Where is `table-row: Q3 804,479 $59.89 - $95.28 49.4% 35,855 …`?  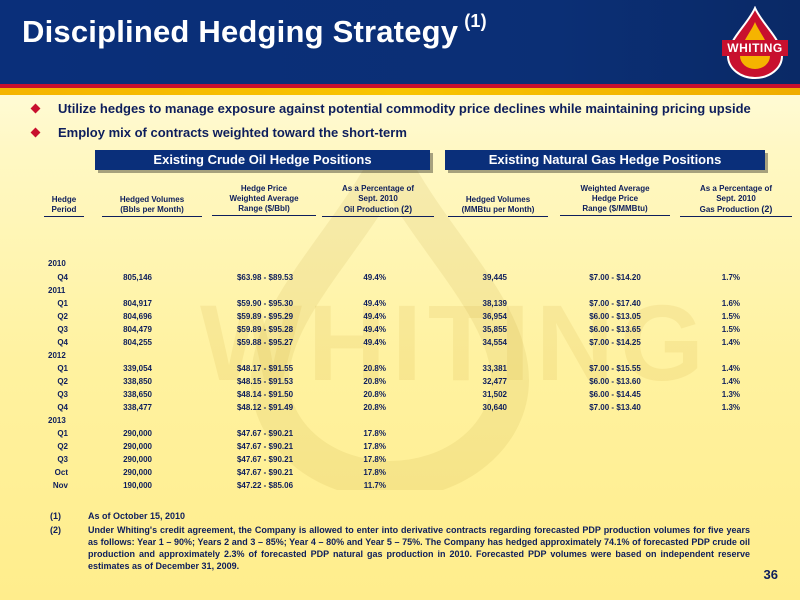
table-row: Q3 804,479 $59.89 - $95.28 49.4% 35,855 … is located at coordinates (400, 329).